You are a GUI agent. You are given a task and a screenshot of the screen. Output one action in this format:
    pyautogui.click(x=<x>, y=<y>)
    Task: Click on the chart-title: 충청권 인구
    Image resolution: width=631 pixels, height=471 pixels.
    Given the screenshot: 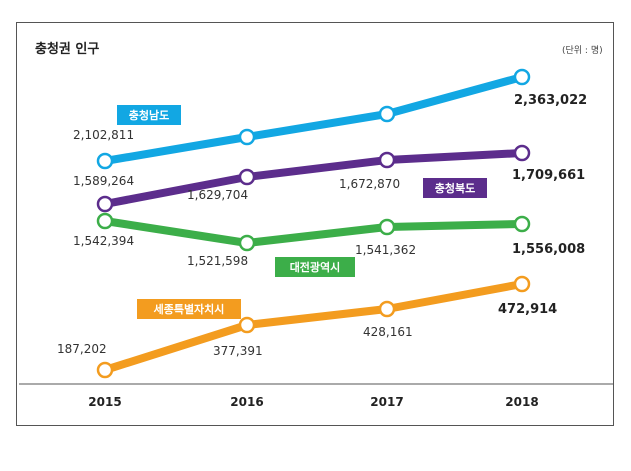 What is the action you would take?
    pyautogui.click(x=67, y=49)
    